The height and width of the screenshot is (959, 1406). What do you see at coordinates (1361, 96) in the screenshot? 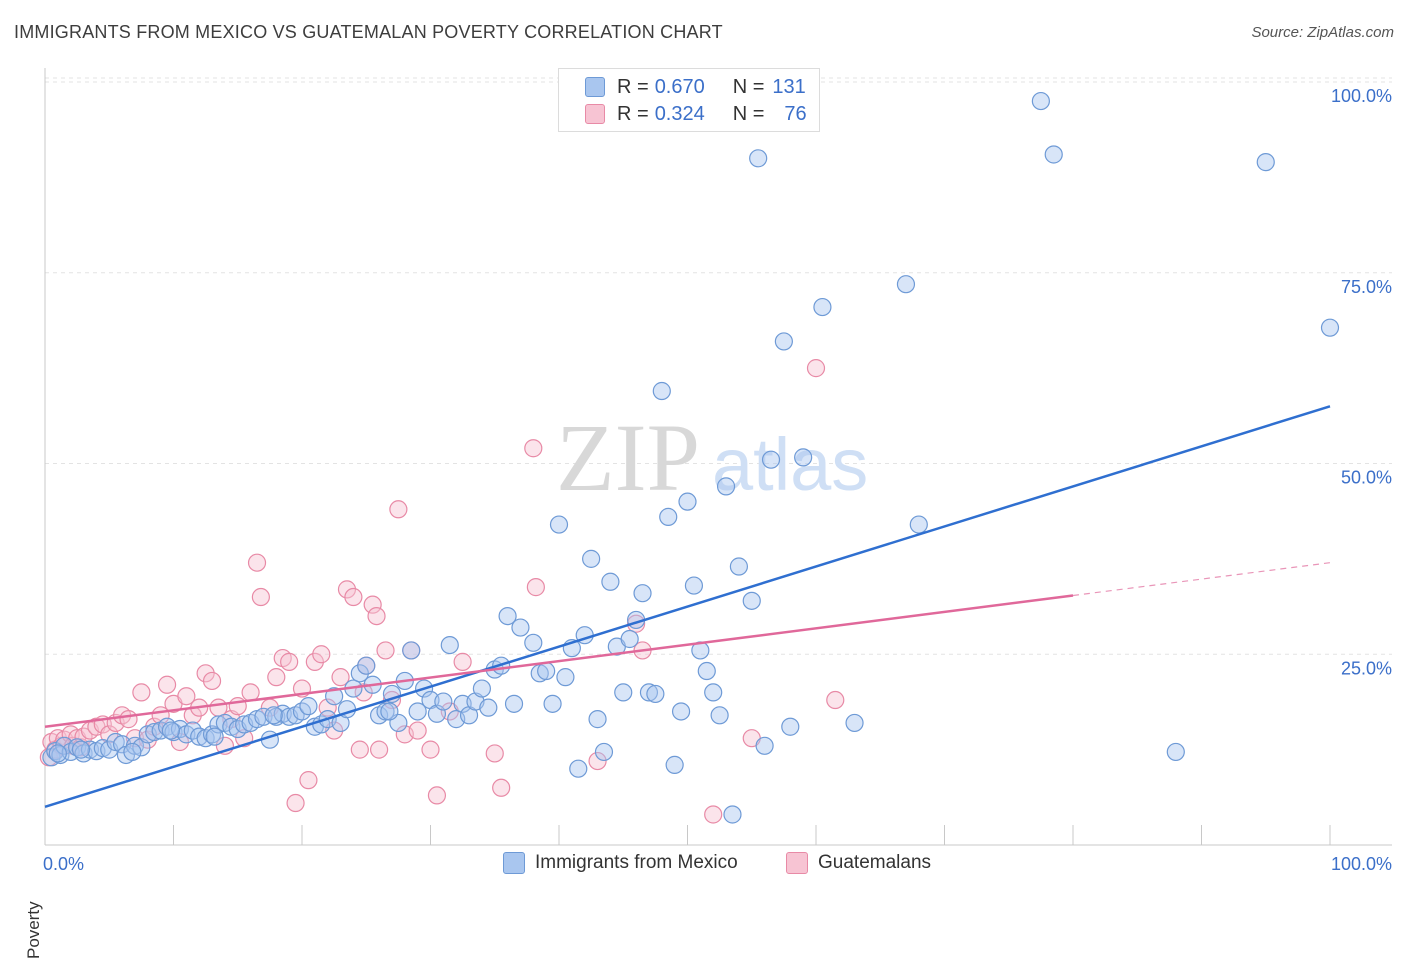
I see `y-tick-label: 100.0%` at bounding box center [1361, 96].